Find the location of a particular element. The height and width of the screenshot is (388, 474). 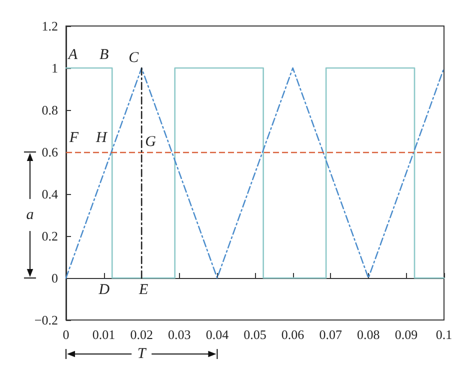

x-tick-label: 0 is located at coordinates (66, 334).